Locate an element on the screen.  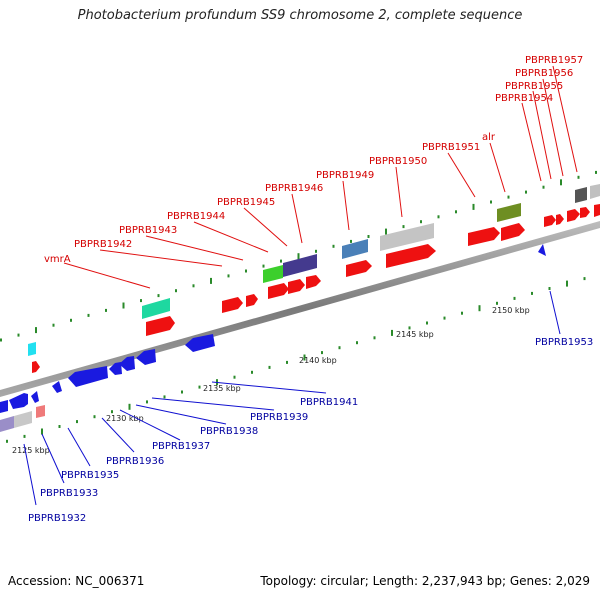
gene-label-PBPRB1939: PBPRB1939 is located at coordinates (279, 417).